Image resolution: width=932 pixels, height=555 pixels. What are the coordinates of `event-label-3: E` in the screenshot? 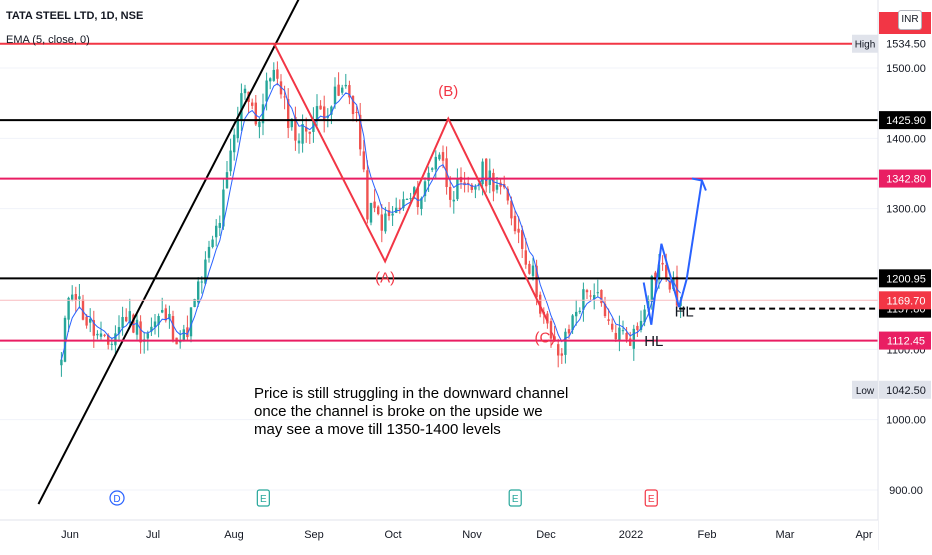 It's located at (651, 499).